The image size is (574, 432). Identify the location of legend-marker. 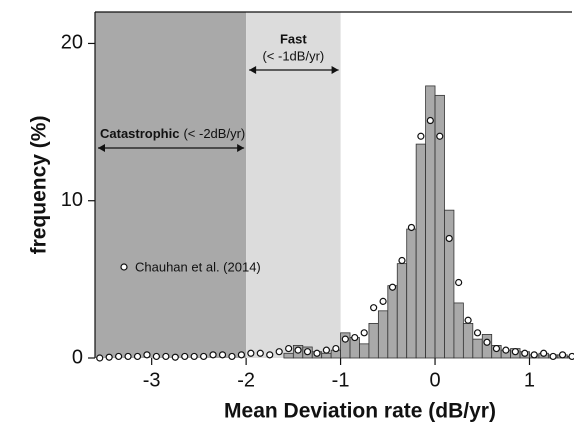
(124, 267).